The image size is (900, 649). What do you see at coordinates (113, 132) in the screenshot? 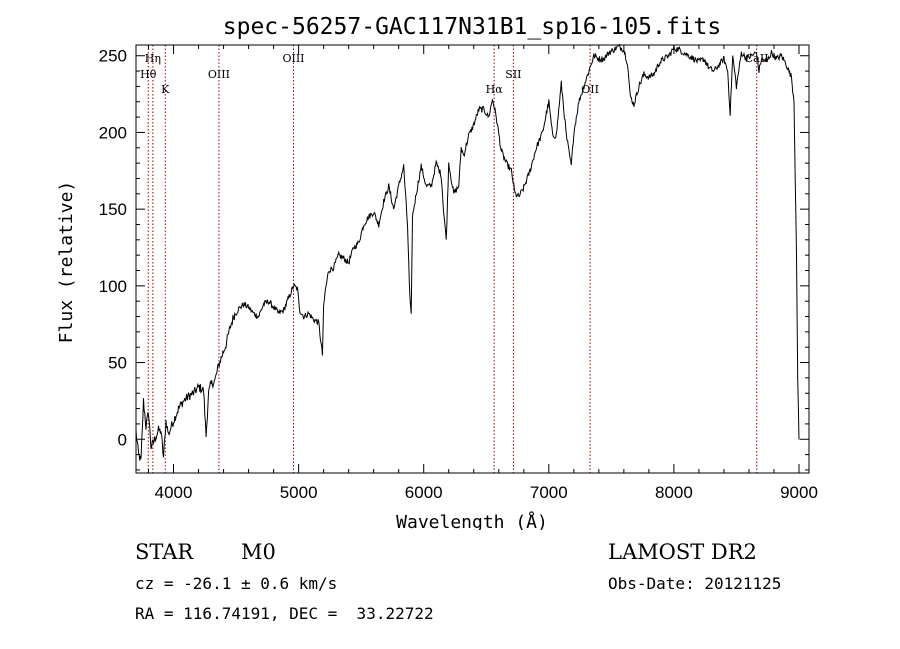
I see `y-tick-label: 200` at bounding box center [113, 132].